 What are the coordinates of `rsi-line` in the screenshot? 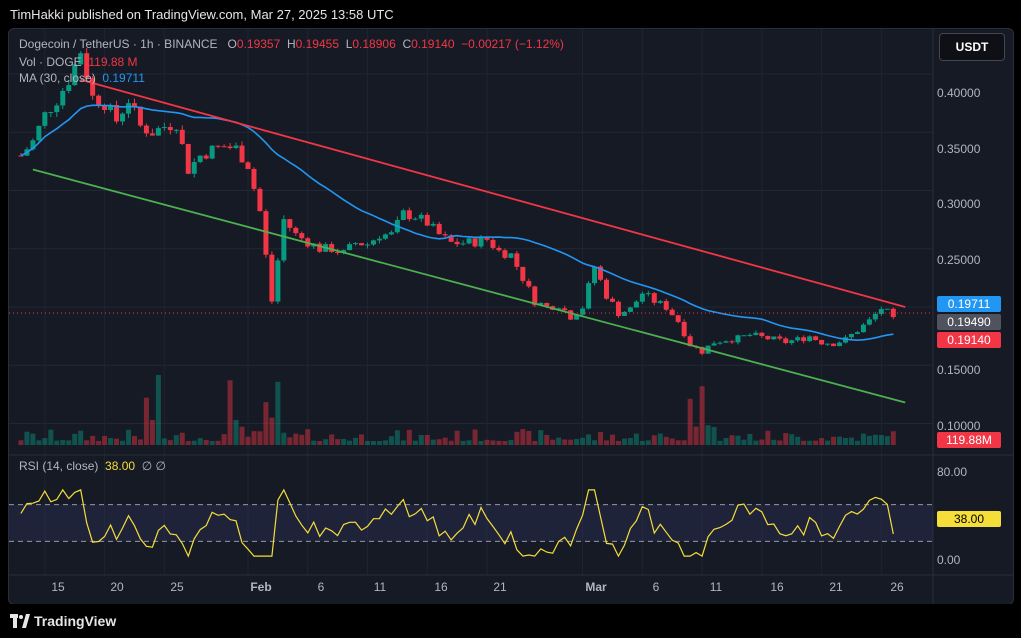 It's located at (457, 523).